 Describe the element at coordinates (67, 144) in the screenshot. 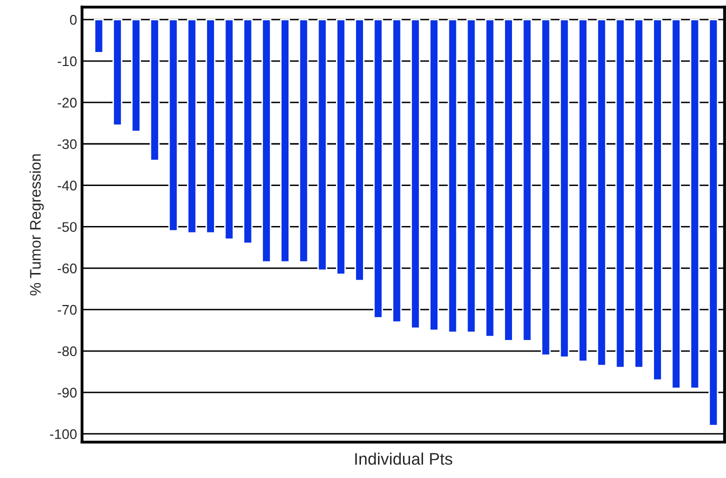

I see `y-tick-label: -30` at that location.